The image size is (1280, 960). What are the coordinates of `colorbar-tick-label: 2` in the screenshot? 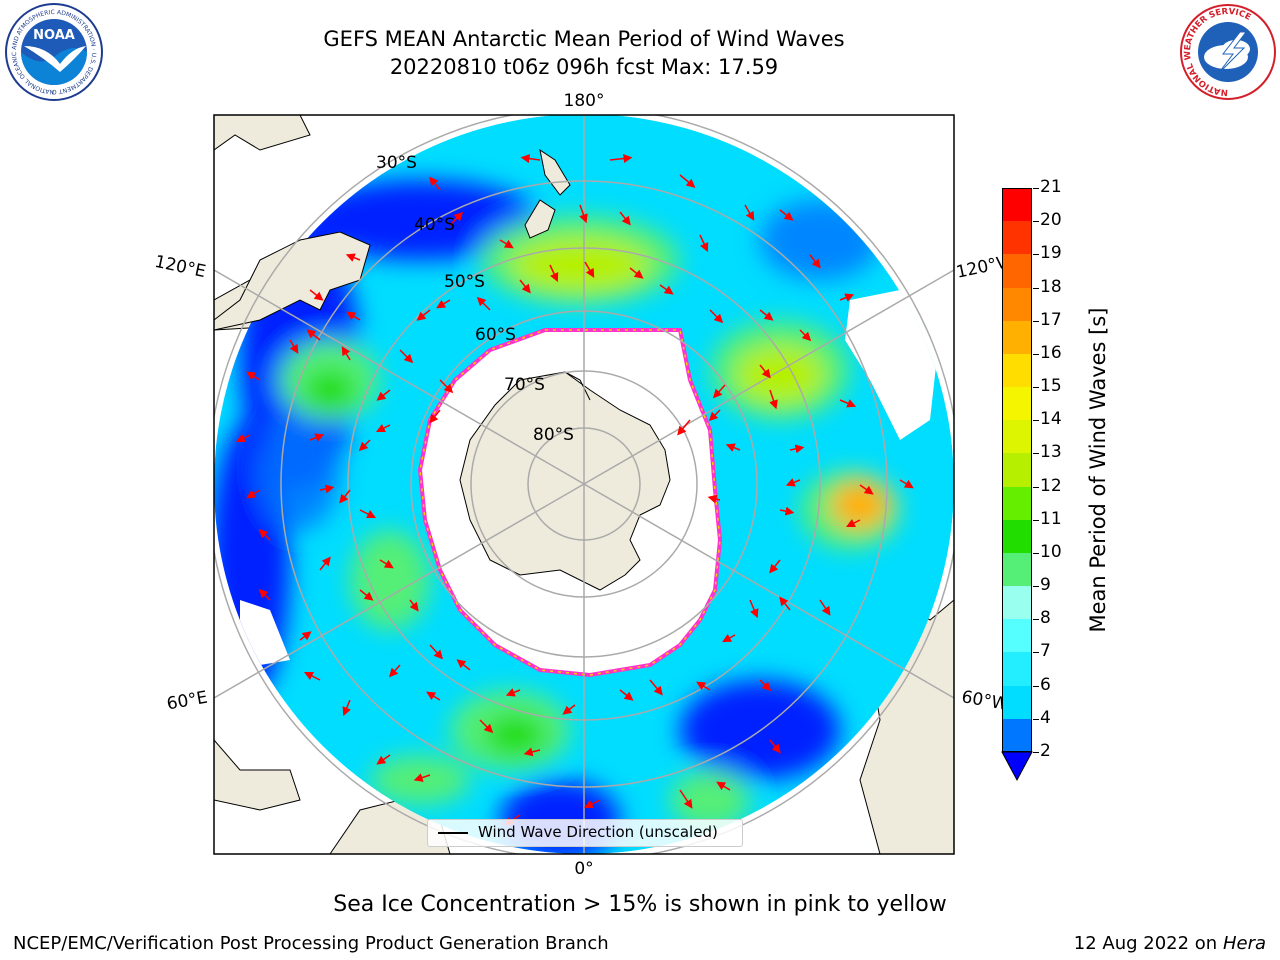 It's located at (1045, 751).